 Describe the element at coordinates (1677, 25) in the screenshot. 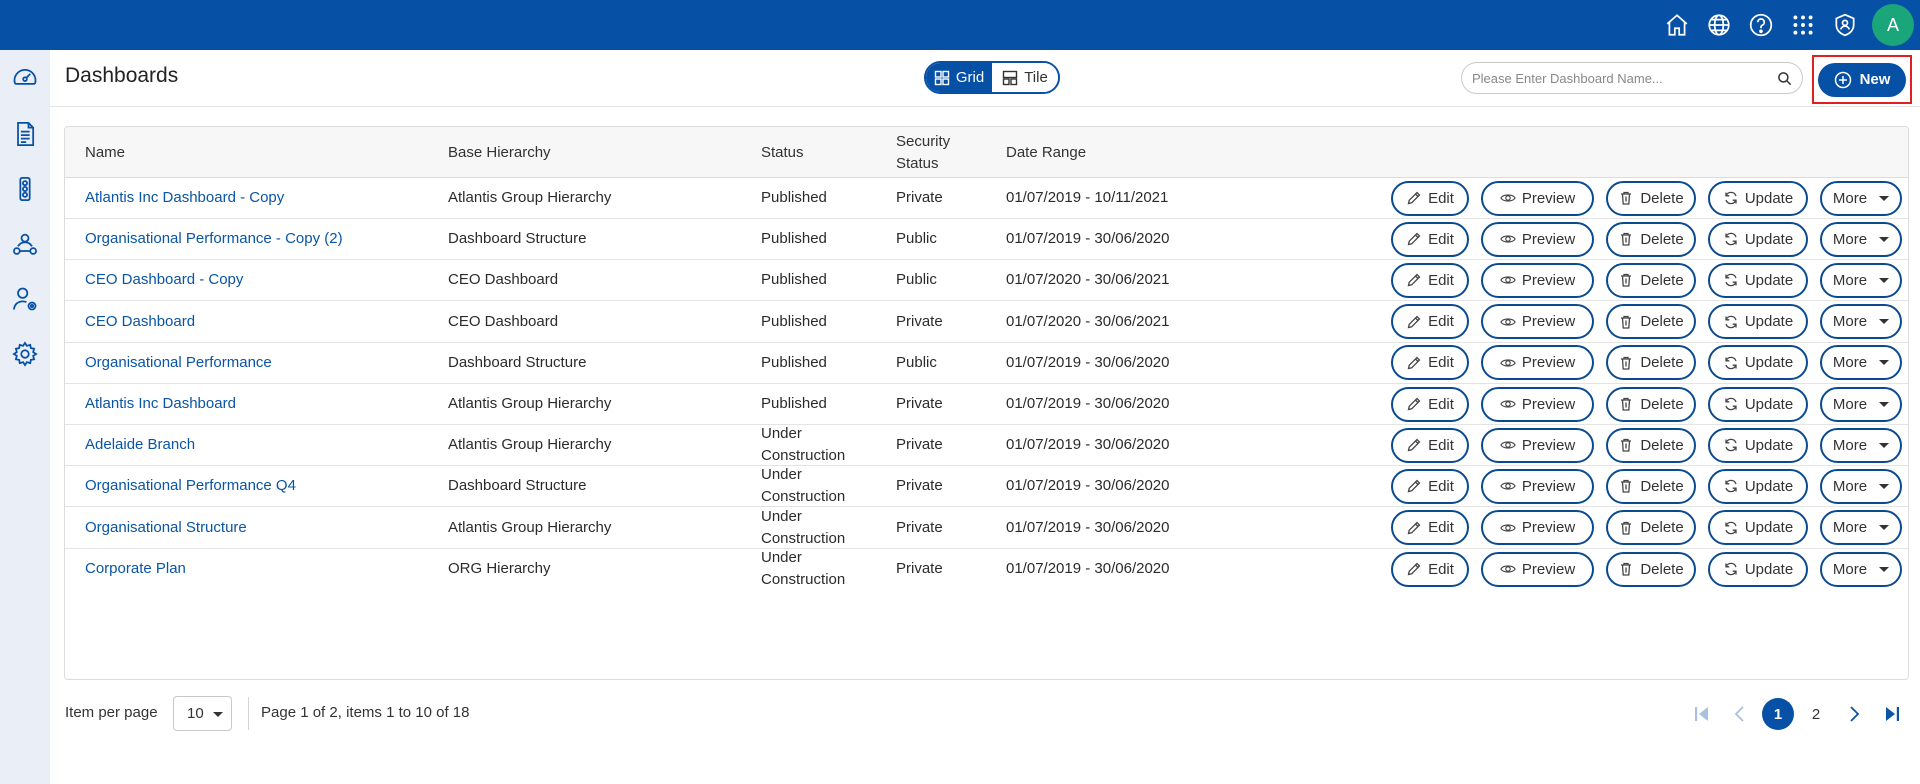

I see `home-icon` at that location.